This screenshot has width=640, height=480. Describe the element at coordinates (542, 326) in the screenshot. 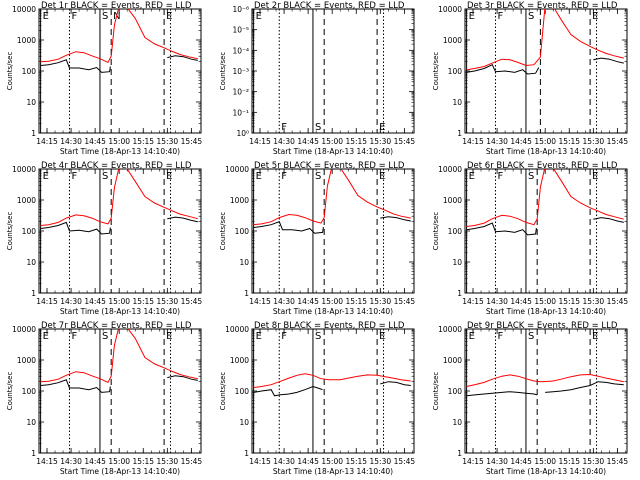

I see `plot-title: Det 9r BLACK = Events, RED = LLD` at that location.